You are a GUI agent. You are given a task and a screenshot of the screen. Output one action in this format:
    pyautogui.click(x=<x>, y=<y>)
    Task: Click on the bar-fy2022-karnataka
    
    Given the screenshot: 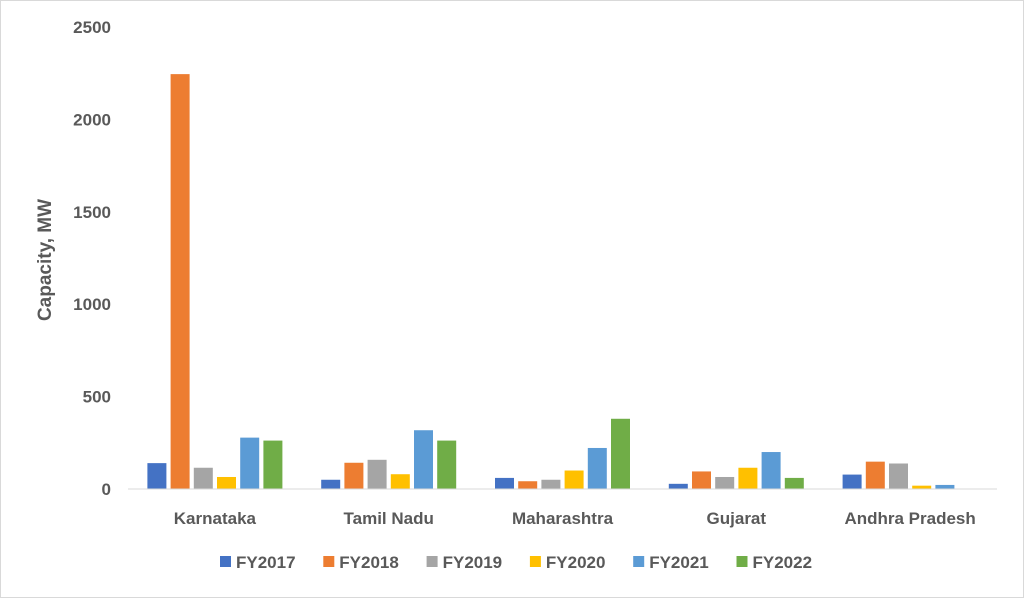 What is the action you would take?
    pyautogui.click(x=273, y=464)
    